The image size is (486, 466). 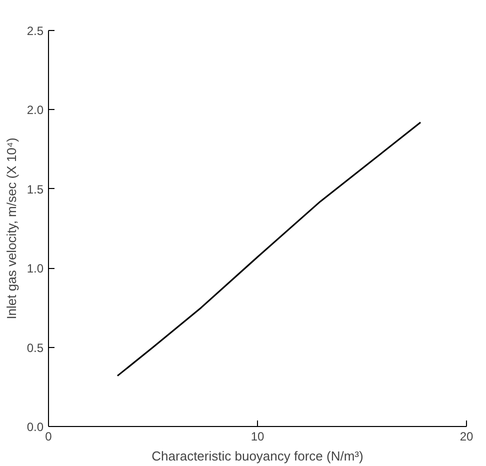 What do you see at coordinates (35, 427) in the screenshot?
I see `y-tick-label: 0.0` at bounding box center [35, 427].